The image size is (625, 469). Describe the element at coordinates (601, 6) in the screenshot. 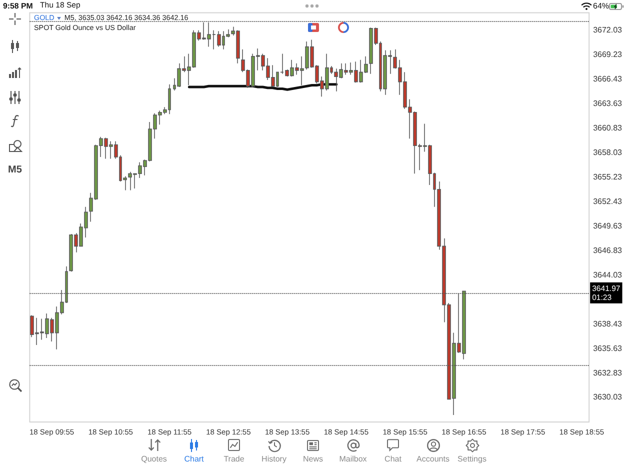

I see `text: 64%` at that location.